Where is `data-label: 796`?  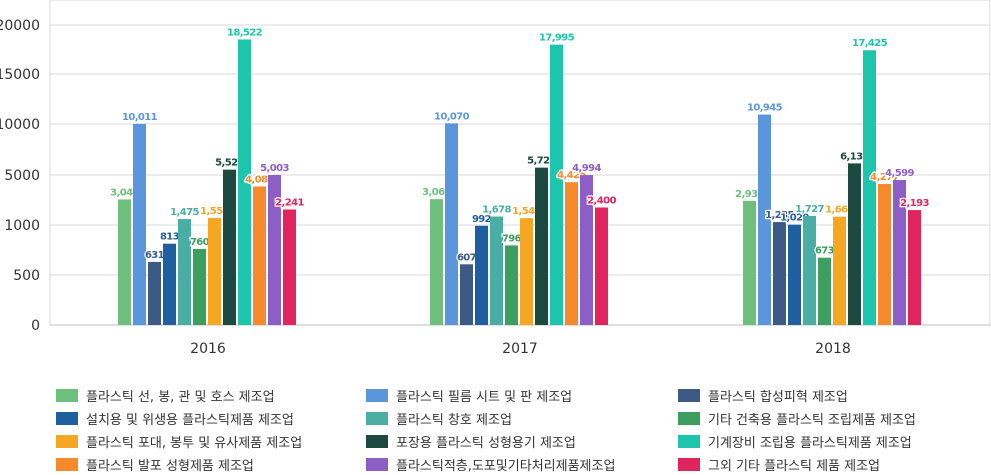 data-label: 796 is located at coordinates (512, 238).